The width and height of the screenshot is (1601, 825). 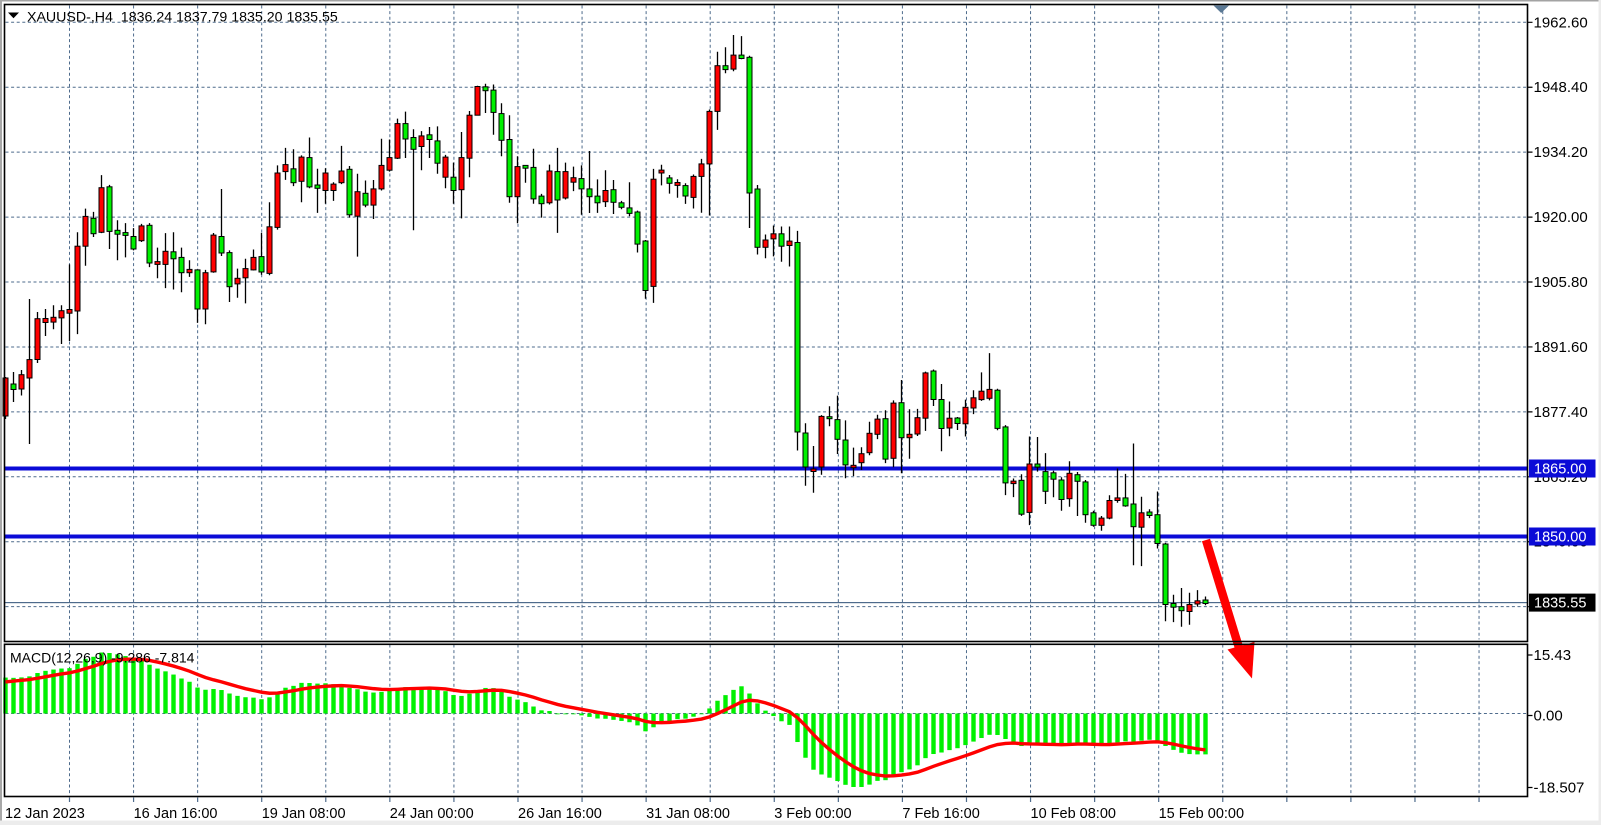 I want to click on svg-text: 3 Feb 00:00, so click(x=812, y=814).